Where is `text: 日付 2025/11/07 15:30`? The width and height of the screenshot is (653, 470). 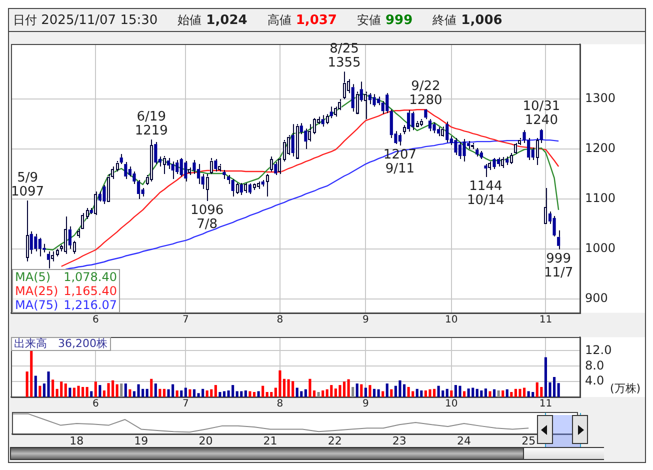
text: 日付 2025/11/07 15:30 is located at coordinates (85, 20).